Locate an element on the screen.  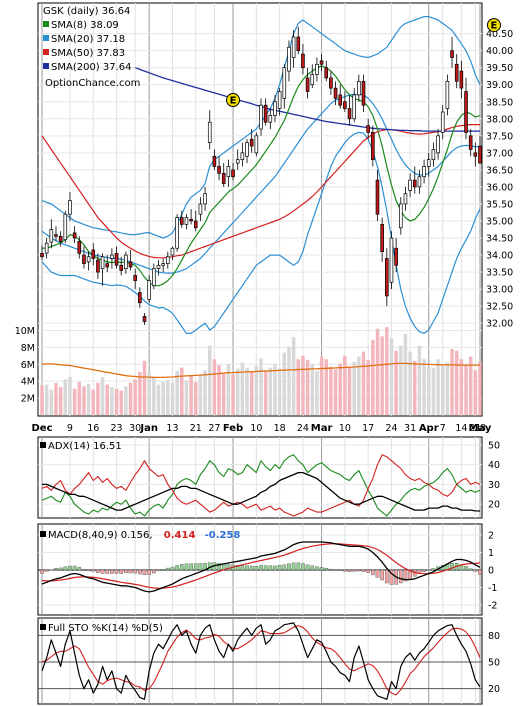
price-tick-label: 33.50 is located at coordinates (499, 273).